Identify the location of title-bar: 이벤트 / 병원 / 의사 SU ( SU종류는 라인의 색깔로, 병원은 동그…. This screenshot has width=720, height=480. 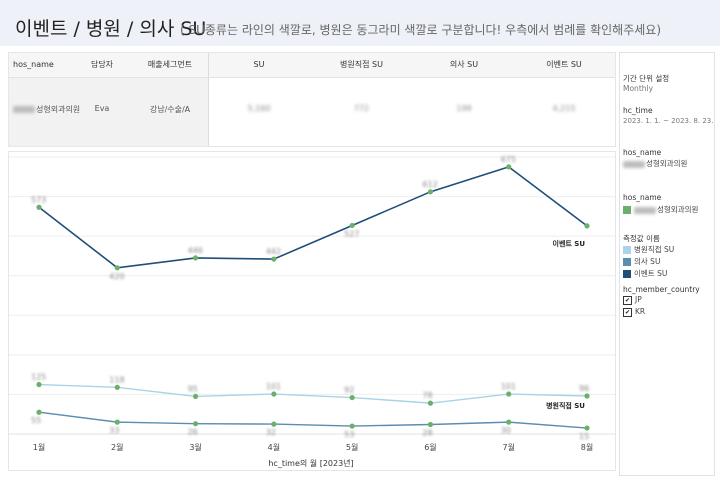
(360, 23).